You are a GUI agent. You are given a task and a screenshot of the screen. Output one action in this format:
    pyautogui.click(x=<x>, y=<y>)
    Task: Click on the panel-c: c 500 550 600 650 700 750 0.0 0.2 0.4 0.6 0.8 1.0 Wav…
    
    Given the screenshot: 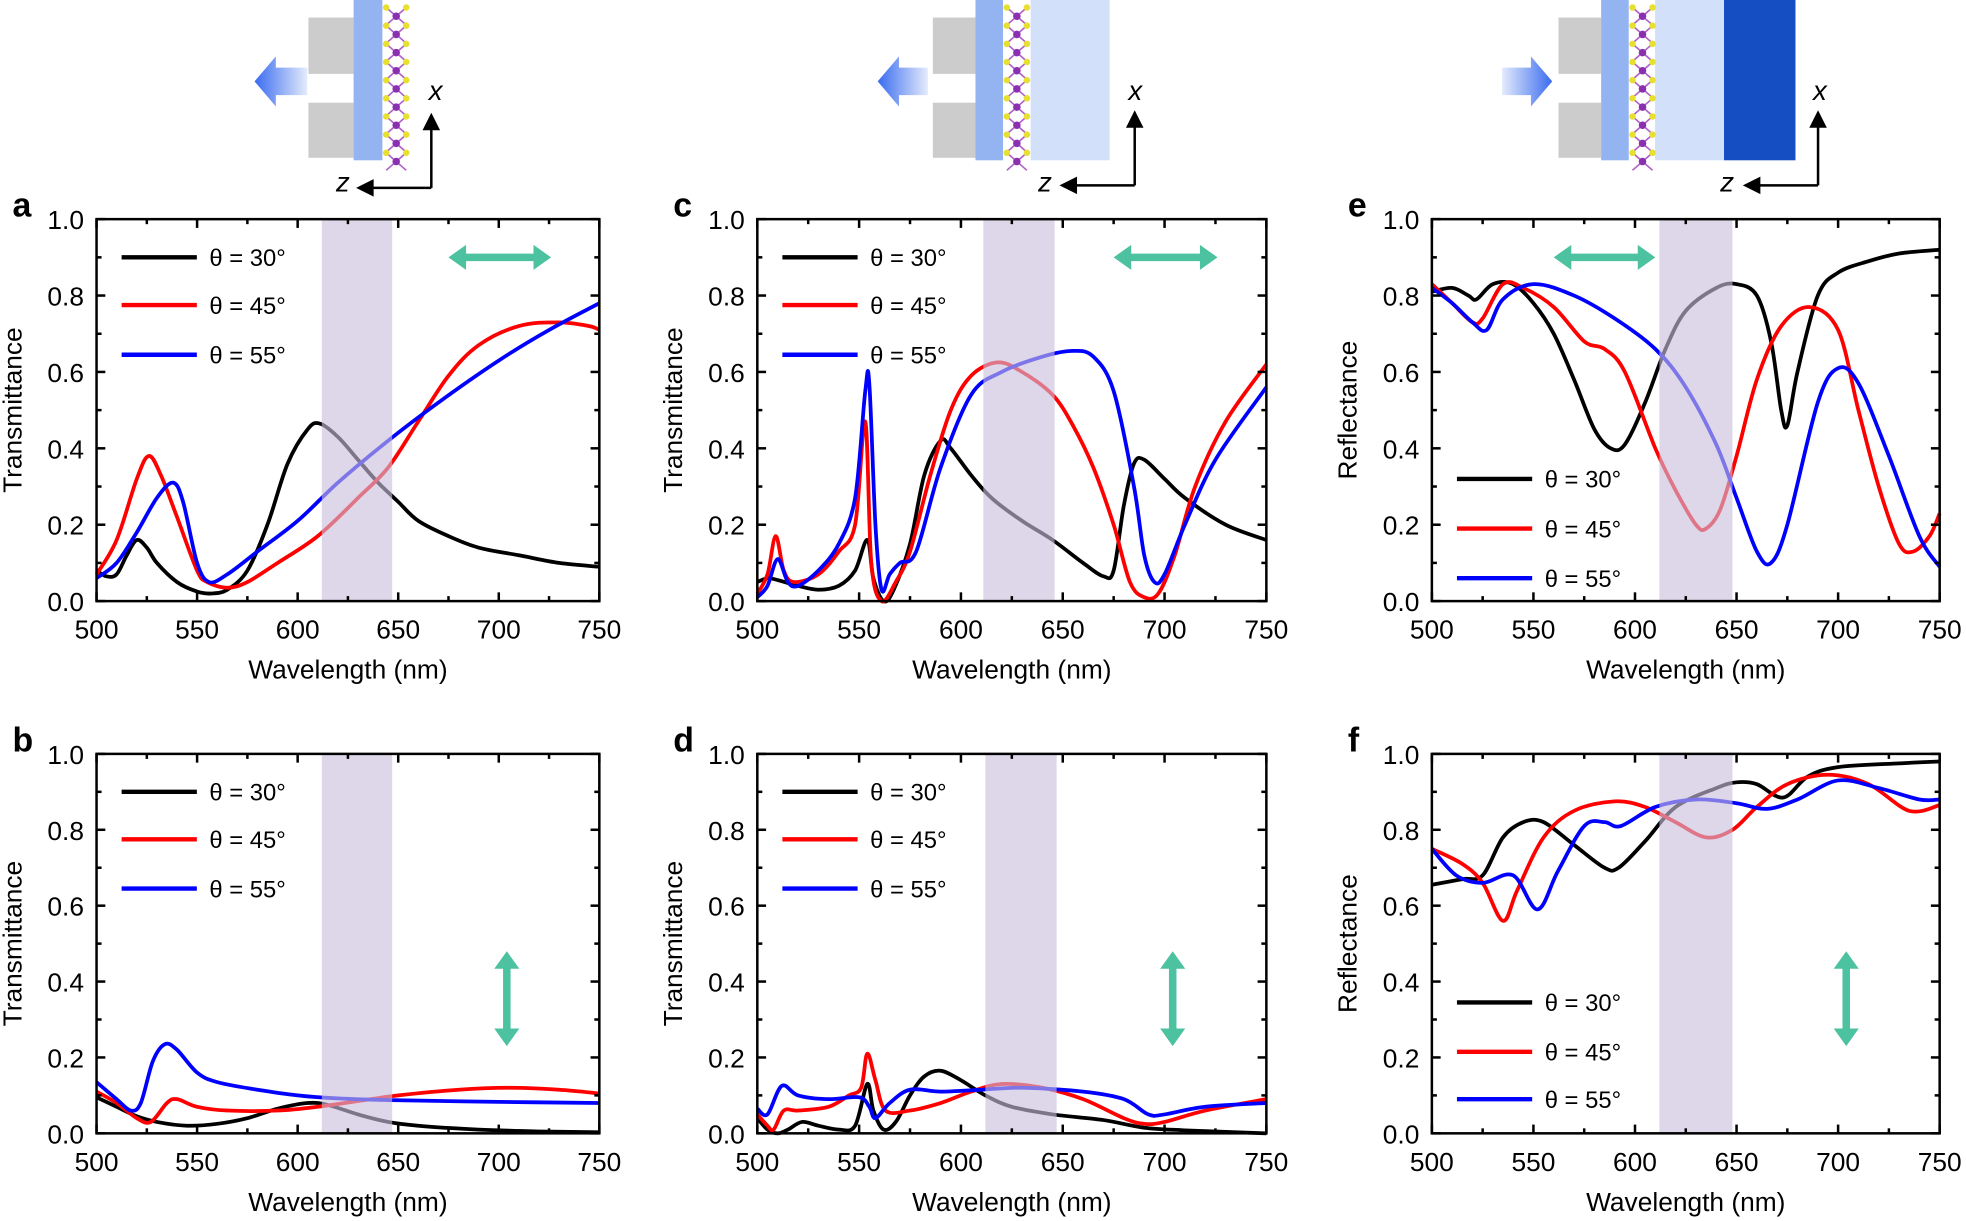 What is the action you would take?
    pyautogui.click(x=973, y=436)
    